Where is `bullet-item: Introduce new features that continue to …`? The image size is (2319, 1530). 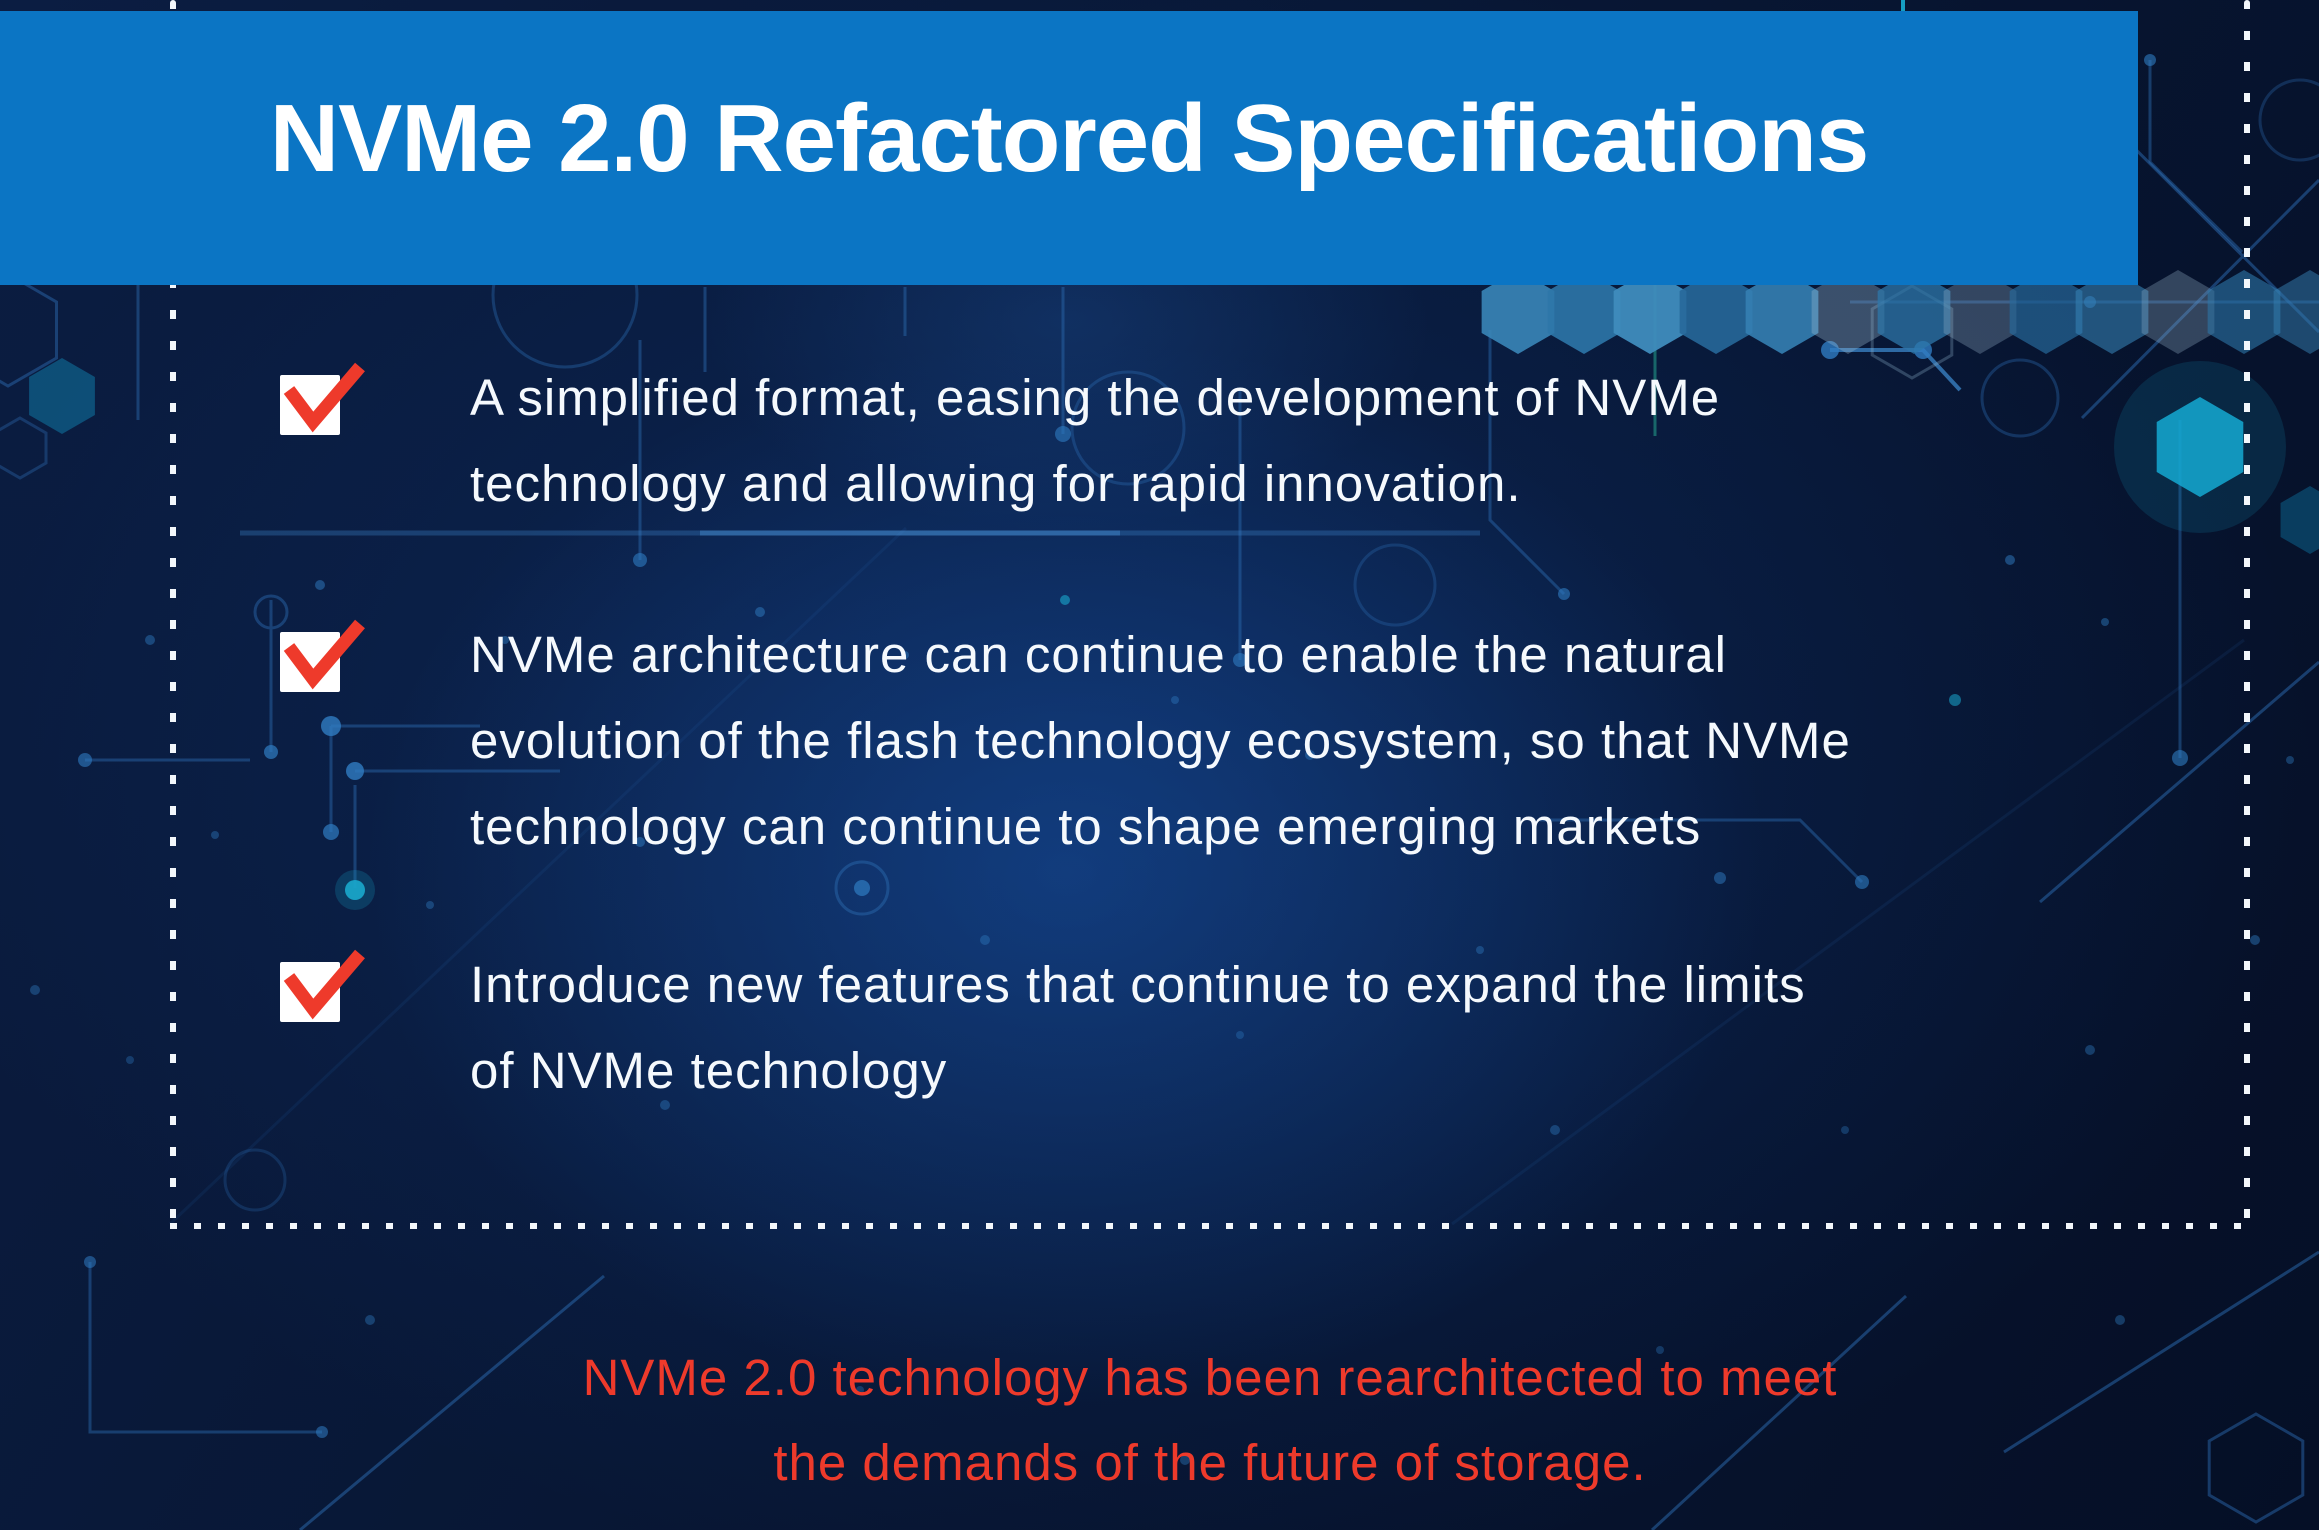 bullet-item: Introduce new features that continue to … is located at coordinates (1043, 1028).